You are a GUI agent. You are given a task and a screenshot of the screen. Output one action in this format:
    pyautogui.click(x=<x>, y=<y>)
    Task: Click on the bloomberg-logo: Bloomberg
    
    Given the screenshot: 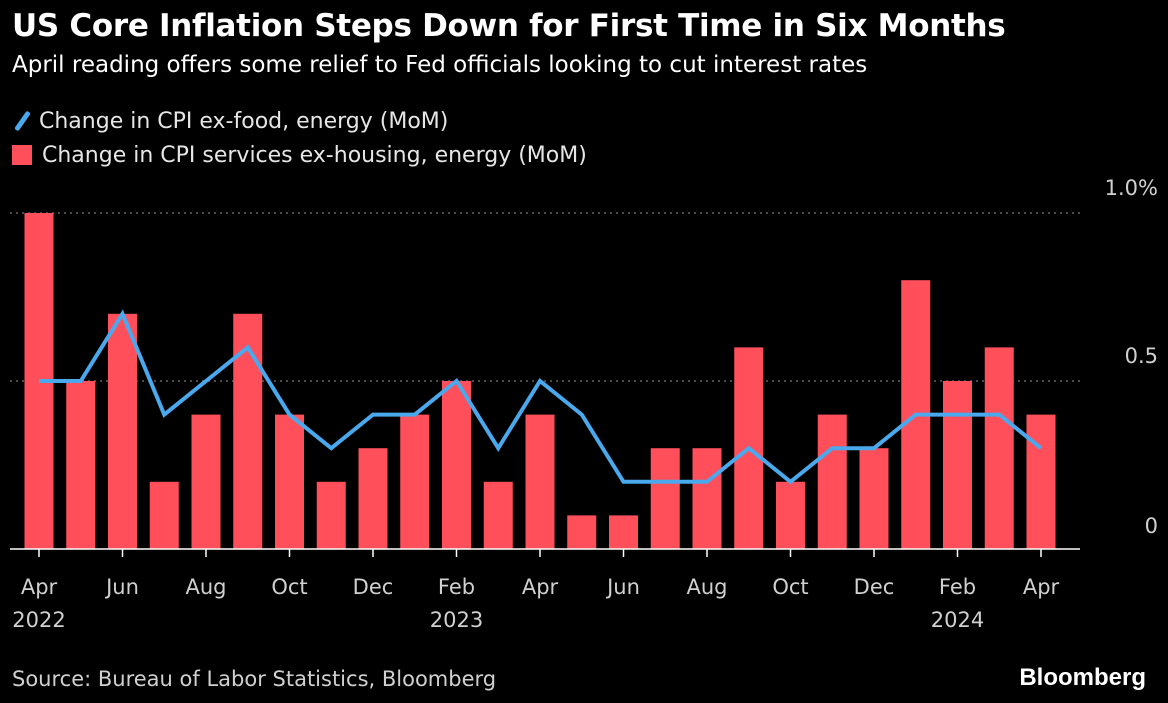 What is the action you would take?
    pyautogui.click(x=1082, y=677)
    